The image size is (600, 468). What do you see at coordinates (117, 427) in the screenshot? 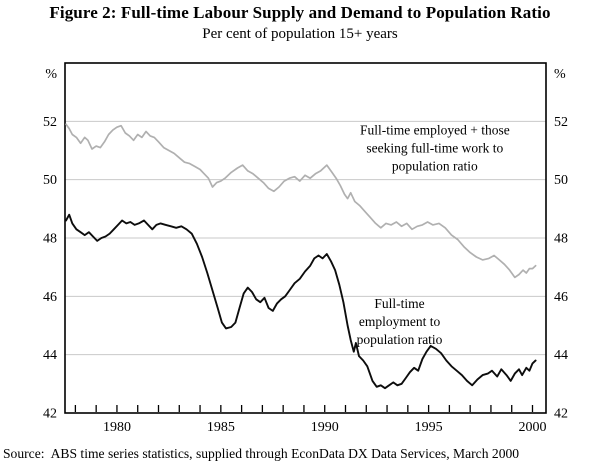
I see `x-label-1980: 1980` at bounding box center [117, 427].